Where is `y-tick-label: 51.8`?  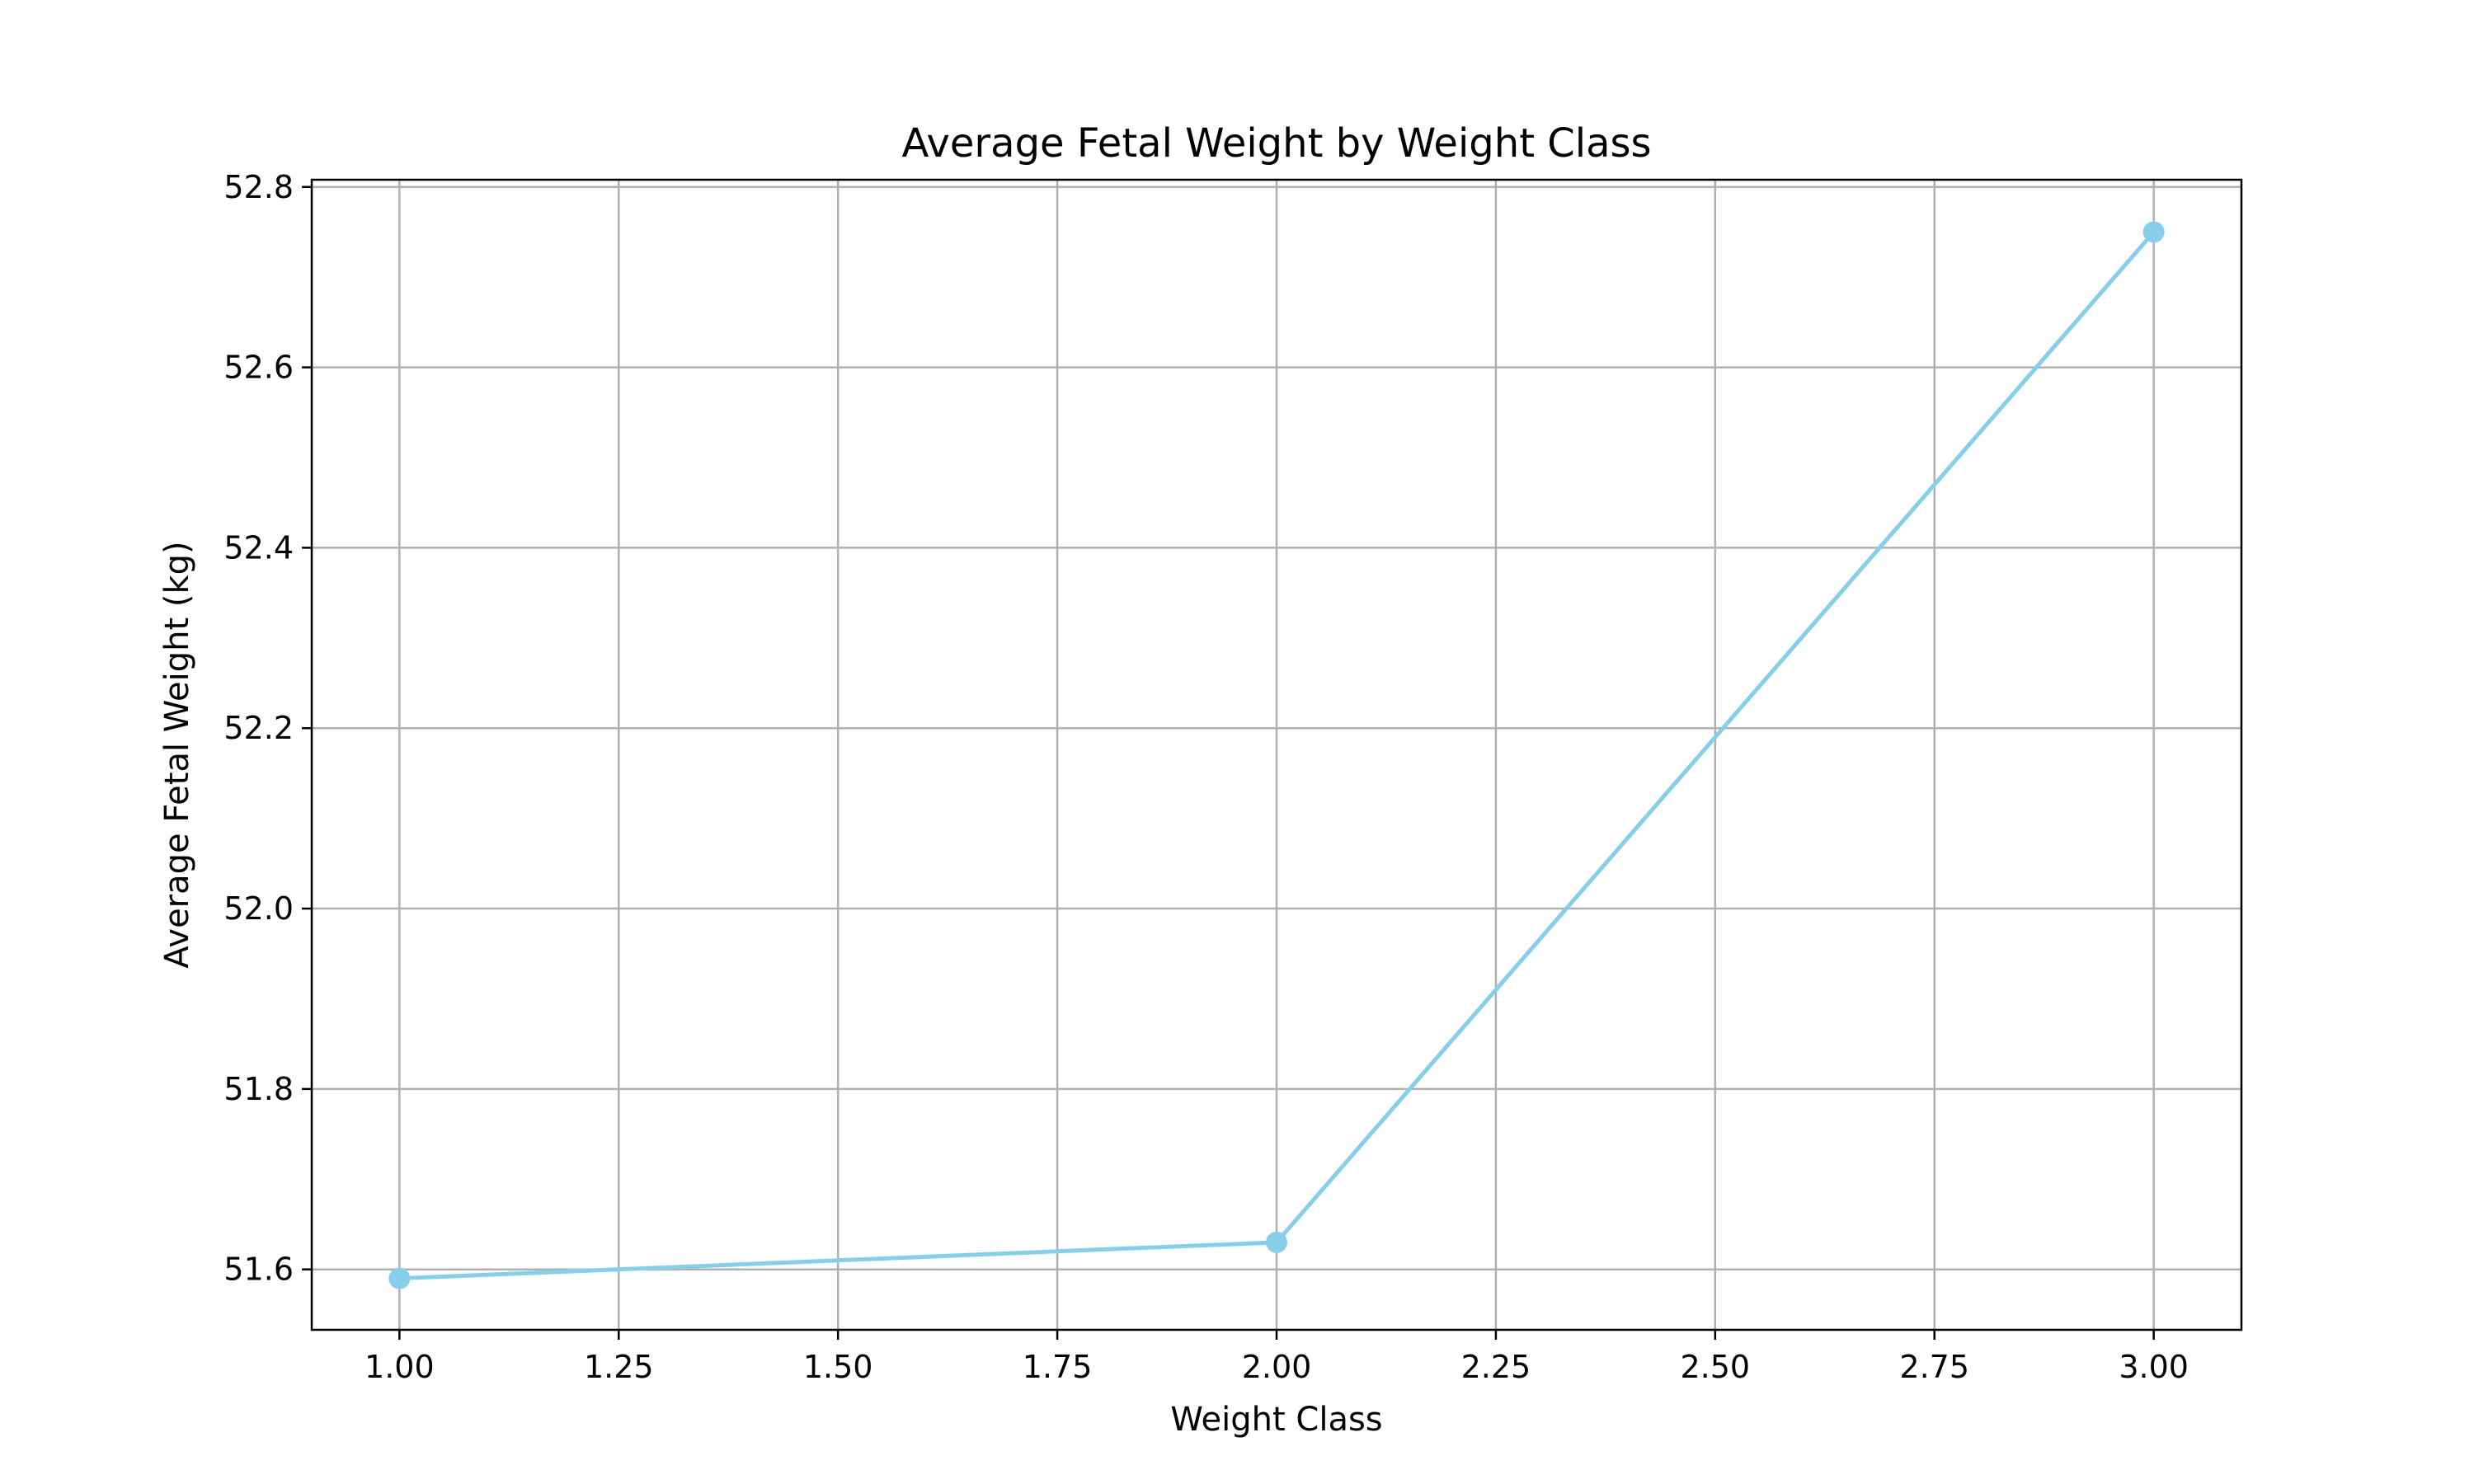 y-tick-label: 51.8 is located at coordinates (258, 1089).